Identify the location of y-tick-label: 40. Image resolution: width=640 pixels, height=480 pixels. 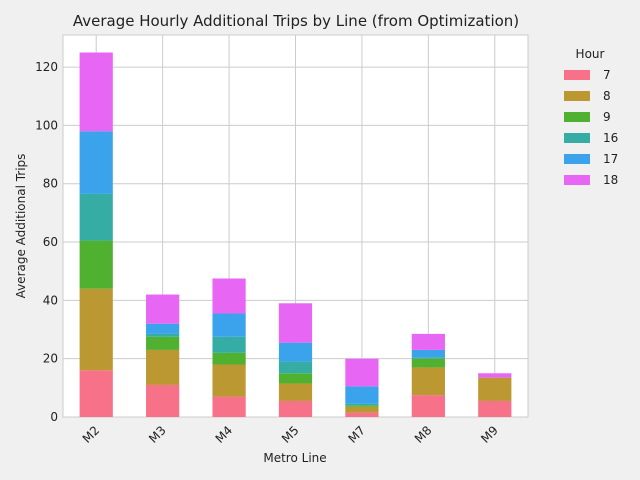
(50, 300).